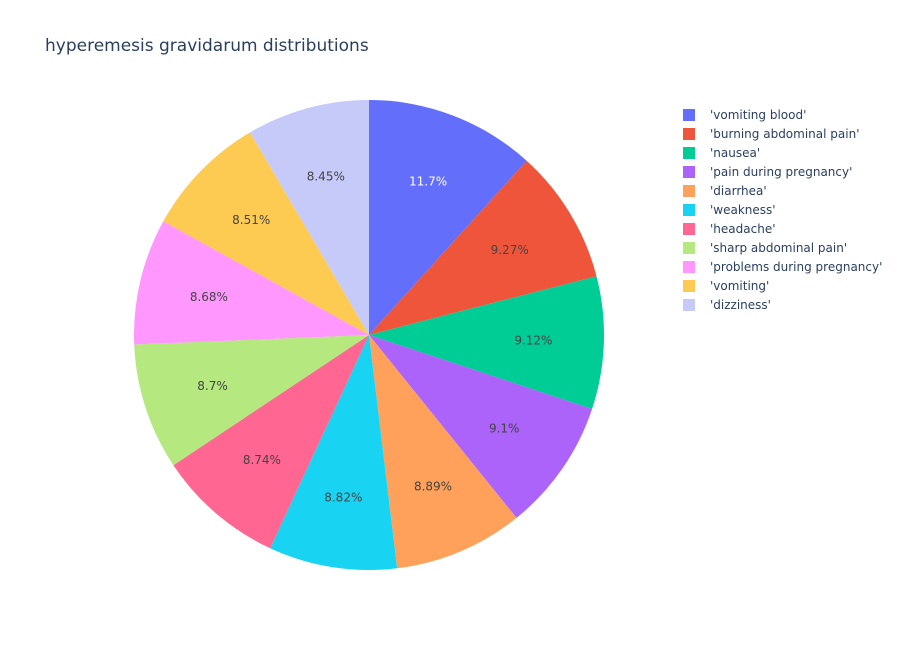 The image size is (900, 650). What do you see at coordinates (778, 248) in the screenshot?
I see `legend-label: 'sharp abdominal pain'` at bounding box center [778, 248].